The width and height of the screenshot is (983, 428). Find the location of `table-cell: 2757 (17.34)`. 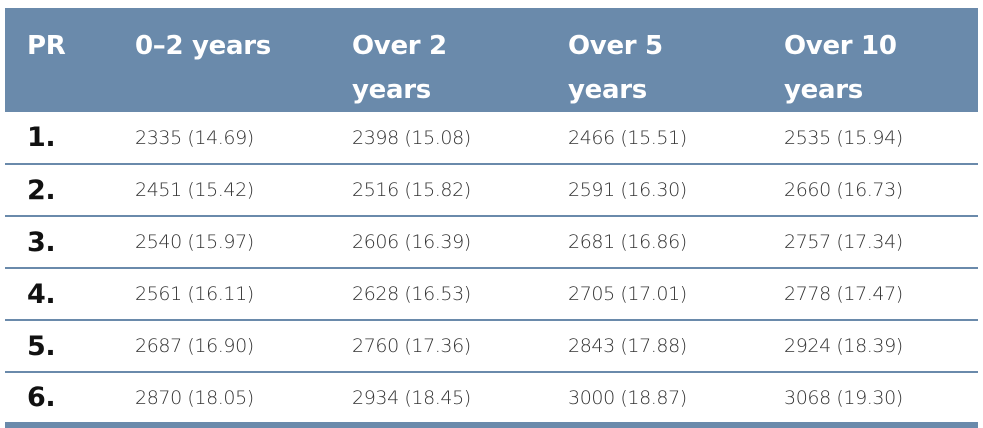

table-cell: 2757 (17.34) is located at coordinates (878, 242).